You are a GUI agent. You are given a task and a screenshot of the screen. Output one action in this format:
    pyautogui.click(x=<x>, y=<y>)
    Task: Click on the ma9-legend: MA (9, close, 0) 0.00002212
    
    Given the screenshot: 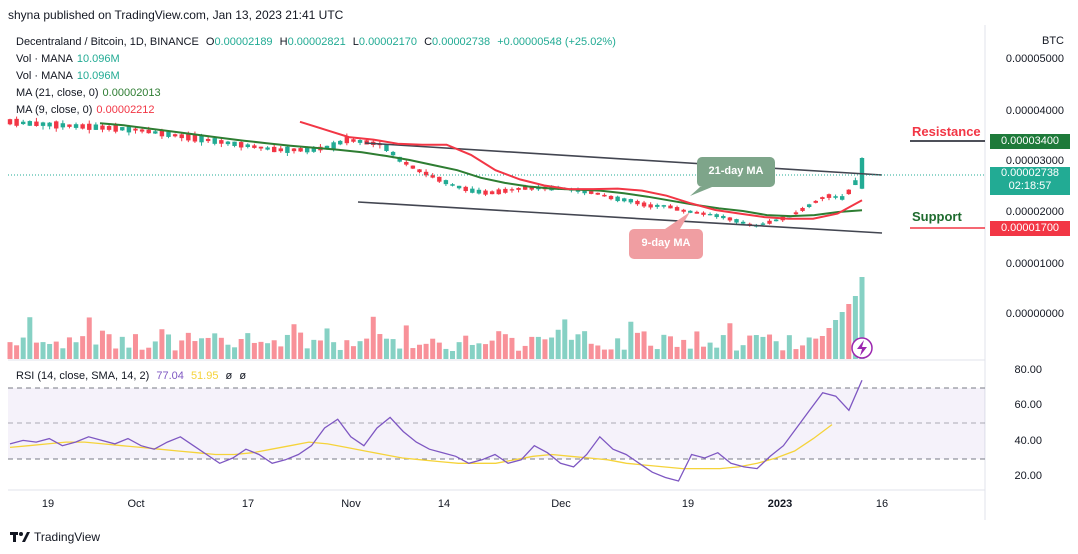 What is the action you would take?
    pyautogui.click(x=87, y=110)
    